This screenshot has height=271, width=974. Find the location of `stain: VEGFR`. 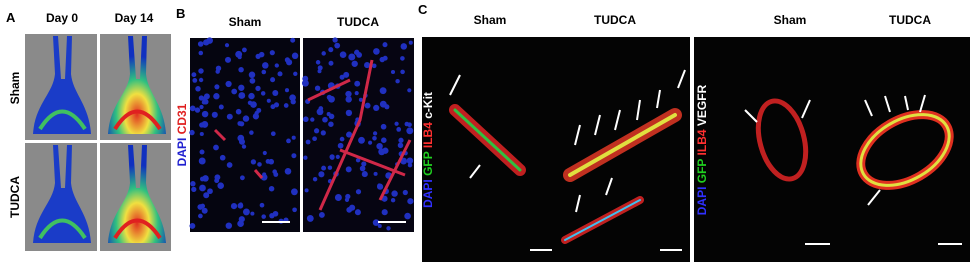

stain: VEGFR is located at coordinates (702, 105).